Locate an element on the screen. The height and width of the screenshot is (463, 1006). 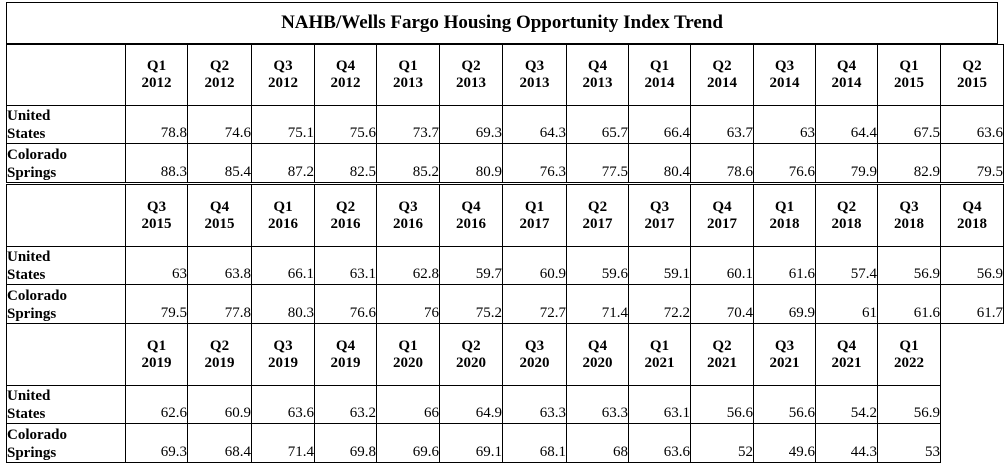
value-cell: 60.9 is located at coordinates (219, 404).